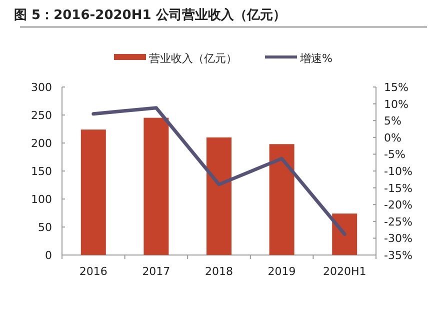 Image resolution: width=433 pixels, height=322 pixels. Describe the element at coordinates (156, 271) in the screenshot. I see `x-tick-label: 2017` at that location.